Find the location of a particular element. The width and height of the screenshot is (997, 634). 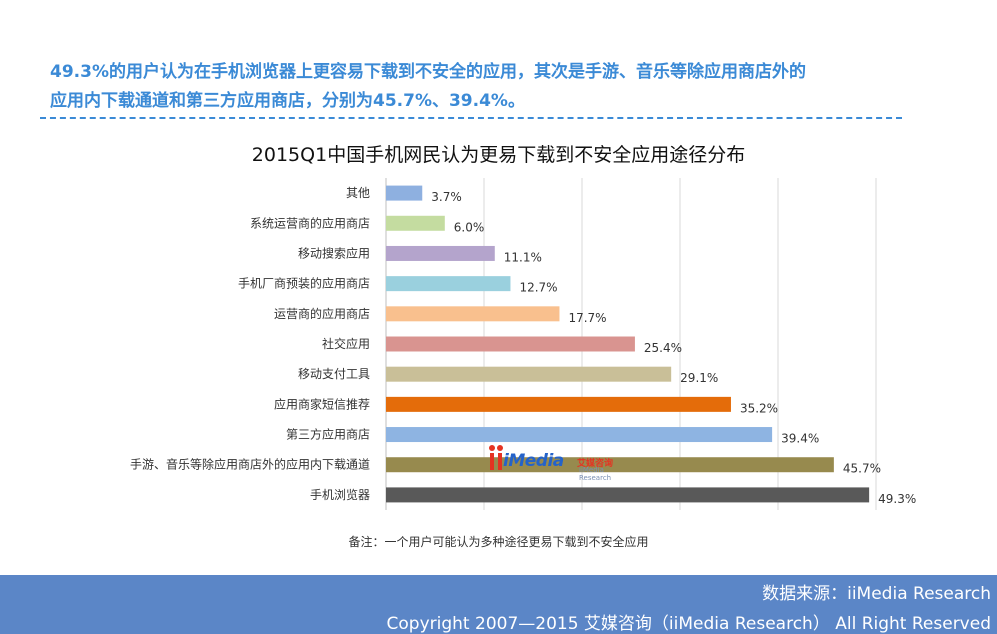

data-label: 3.7% is located at coordinates (446, 197).